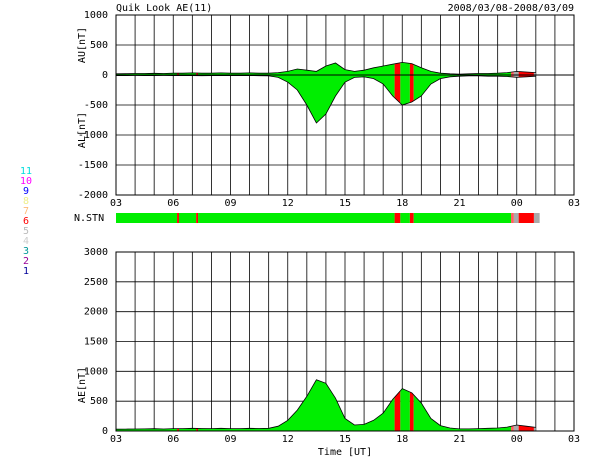 Image resolution: width=590 pixels, height=460 pixels. Describe the element at coordinates (93, 135) in the screenshot. I see `y-tick-label: -1000` at that location.